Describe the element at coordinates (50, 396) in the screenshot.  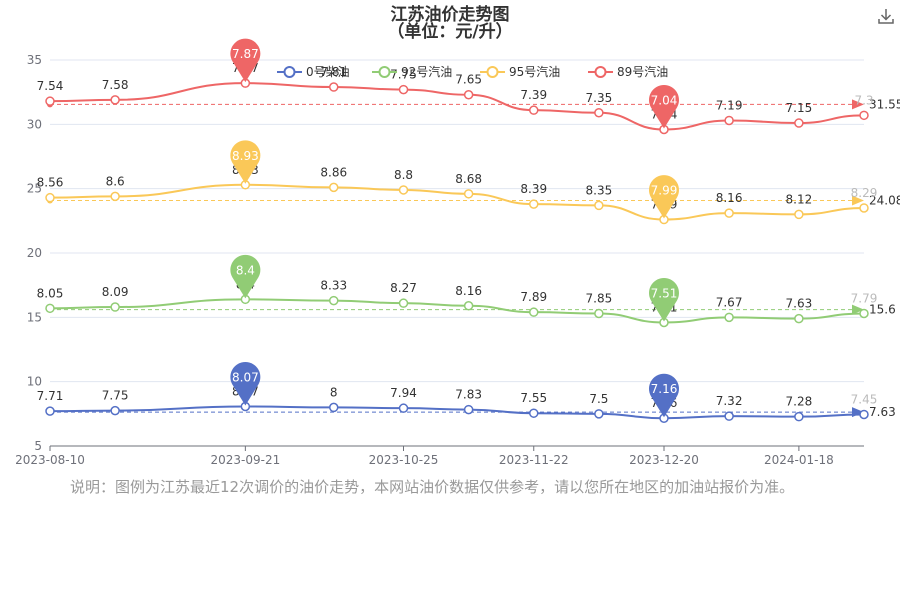
I see `data-label: 7.71` at that location.